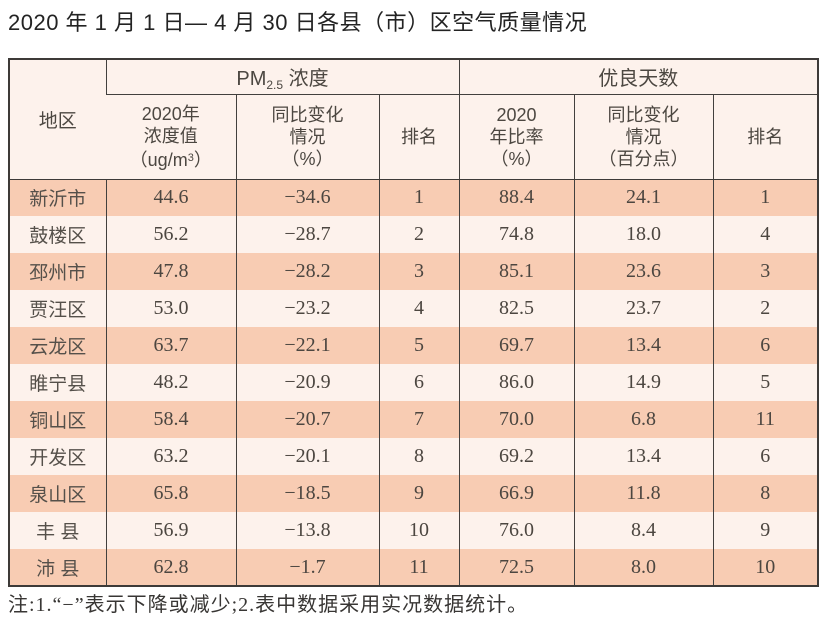  I want to click on pm-value-cell: 56.2, so click(170, 234).